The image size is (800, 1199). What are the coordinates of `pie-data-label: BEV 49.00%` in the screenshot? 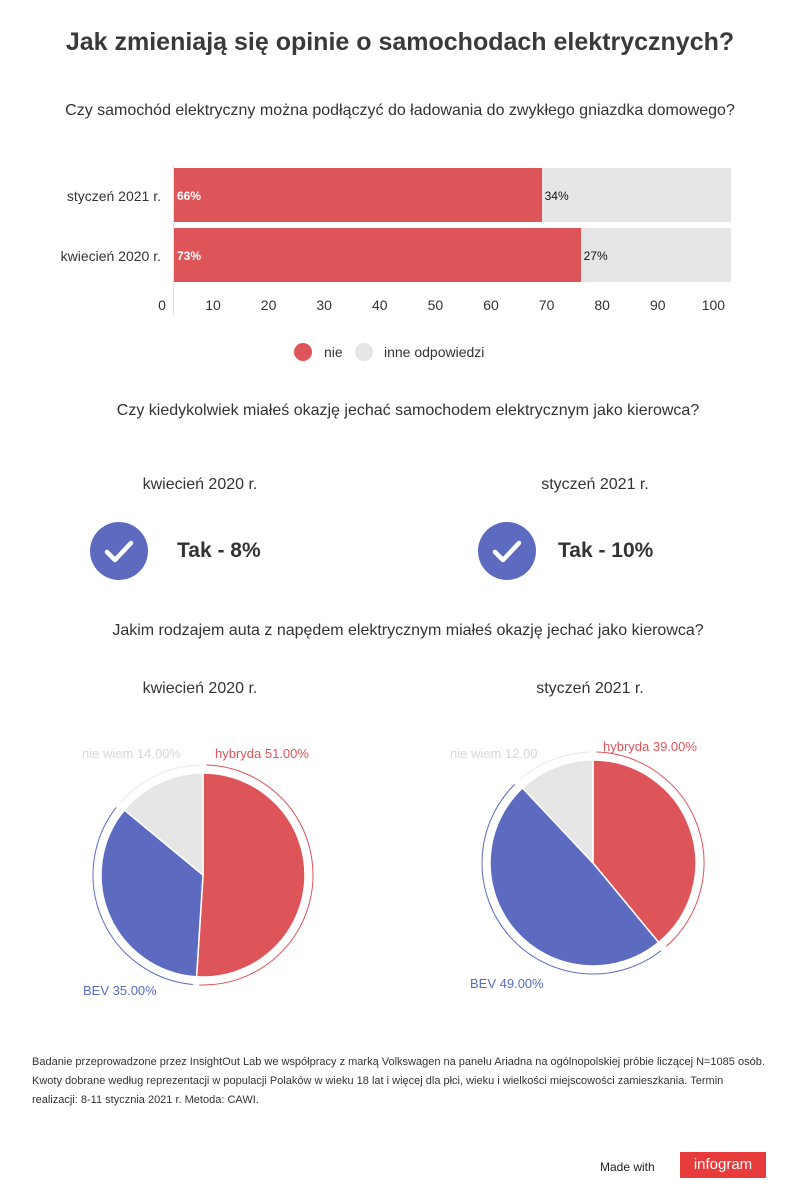 It's located at (507, 983).